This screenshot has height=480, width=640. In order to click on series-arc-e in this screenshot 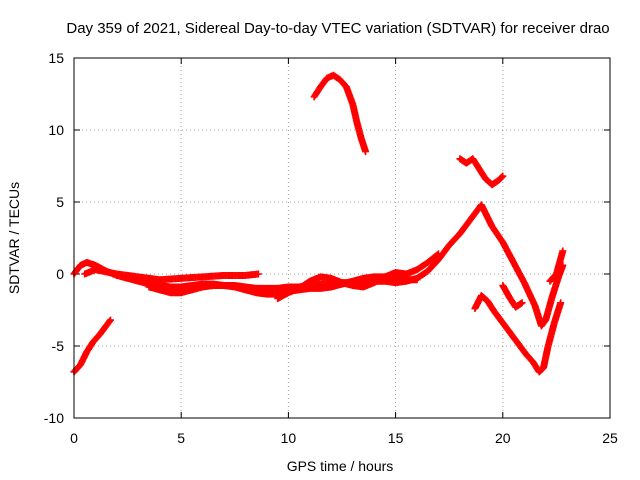, I will do `click(358, 276)`.